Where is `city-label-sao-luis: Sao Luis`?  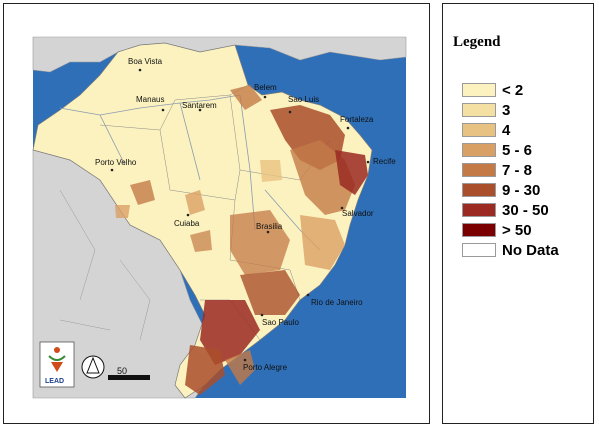 city-label-sao-luis: Sao Luis is located at coordinates (303, 99).